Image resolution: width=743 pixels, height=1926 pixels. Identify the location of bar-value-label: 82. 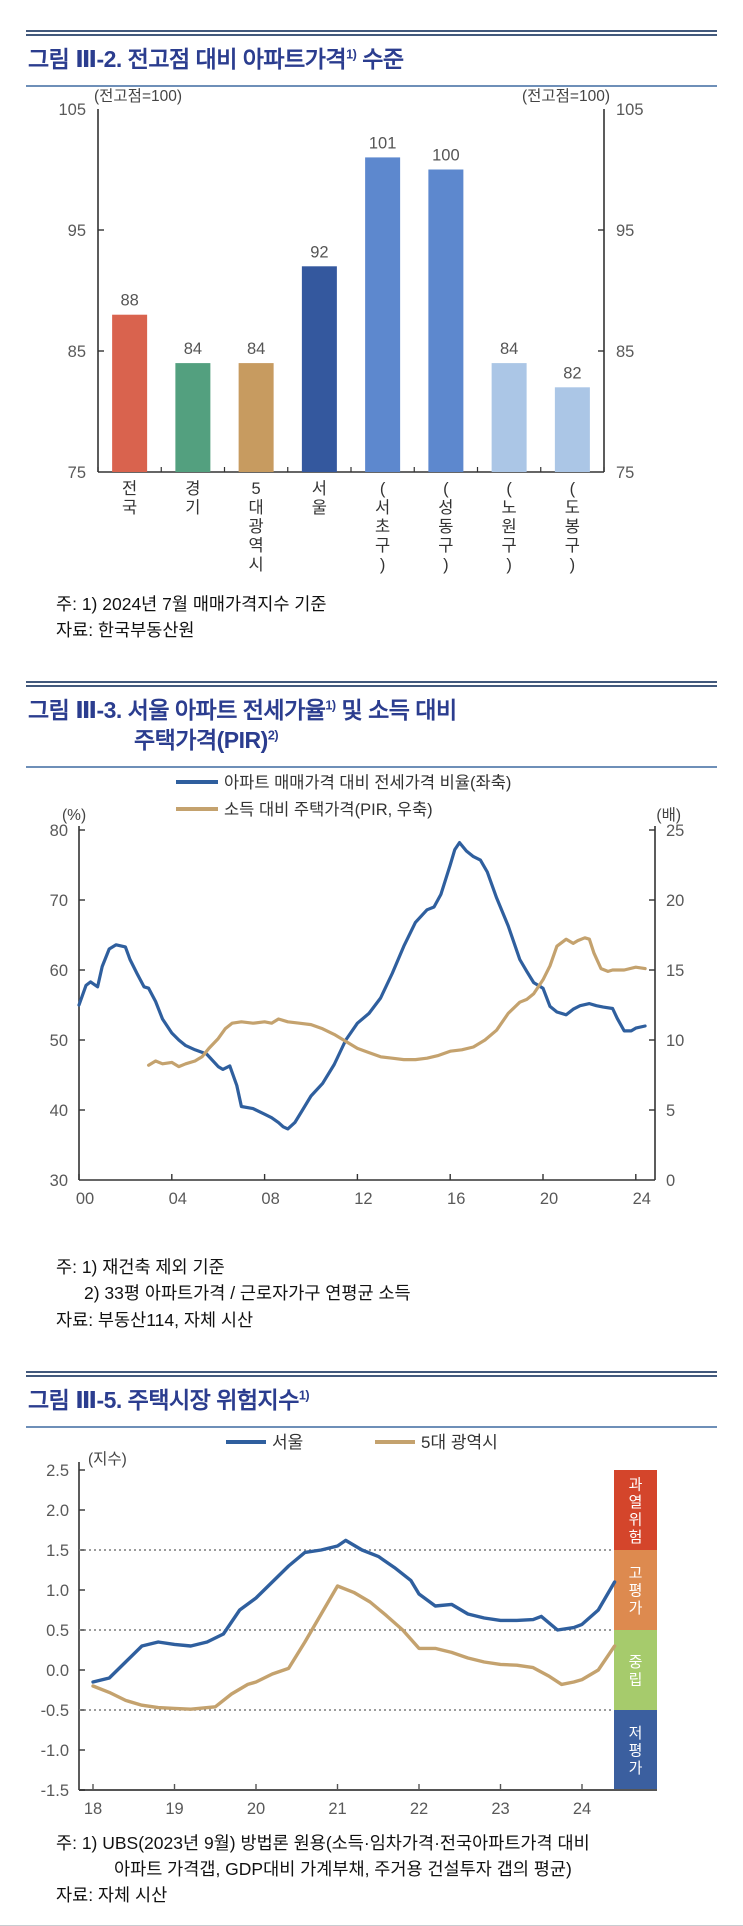
(572, 373).